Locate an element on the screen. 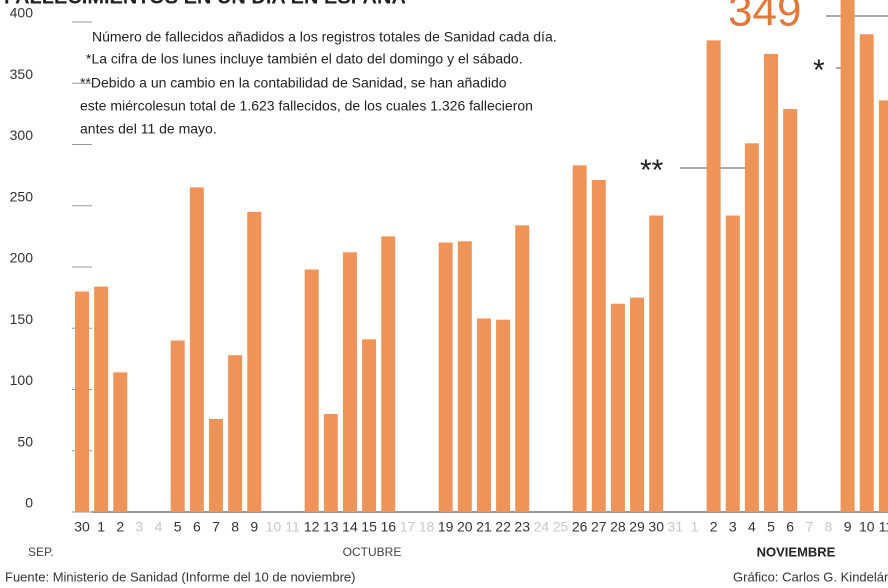  annotation: 349 is located at coordinates (764, 18).